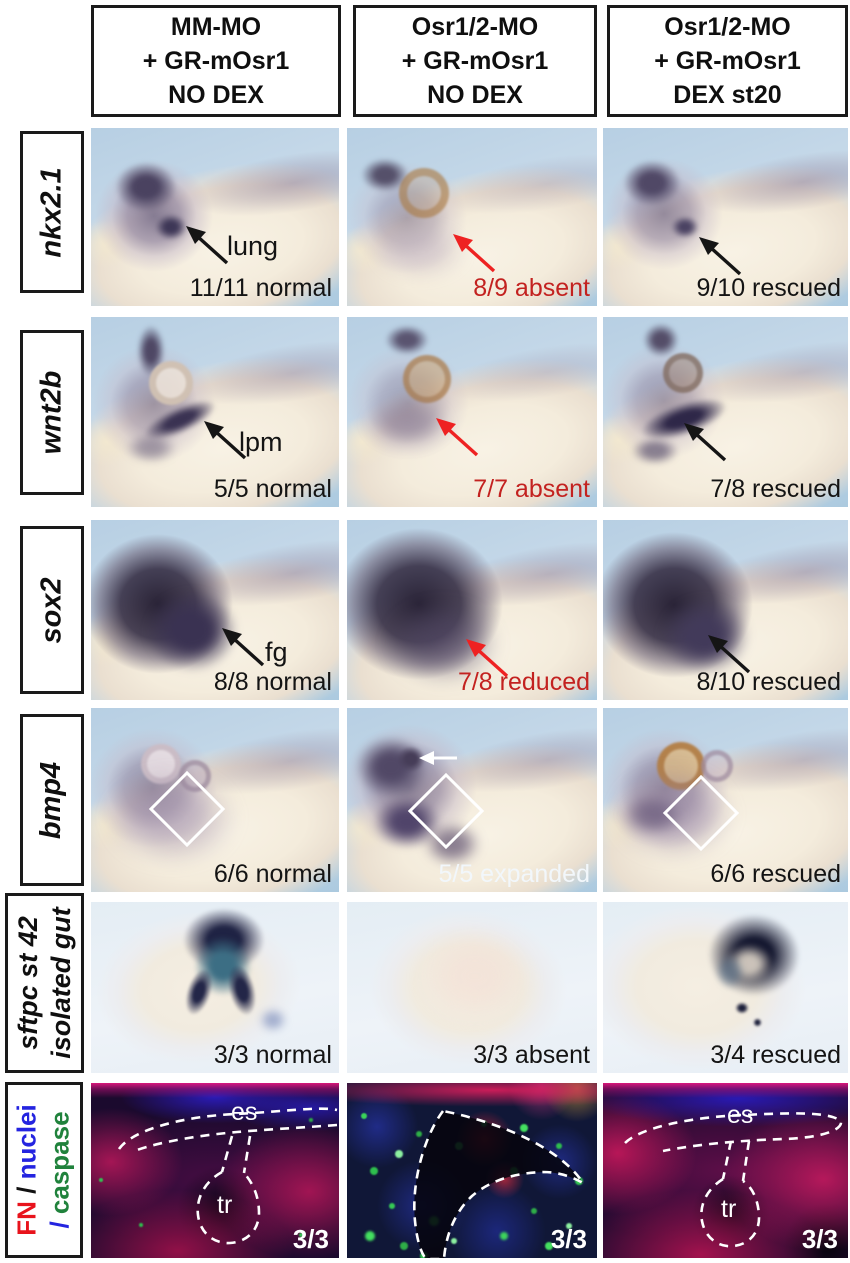  I want to click on score-text: 8/10 rescued, so click(768, 682).